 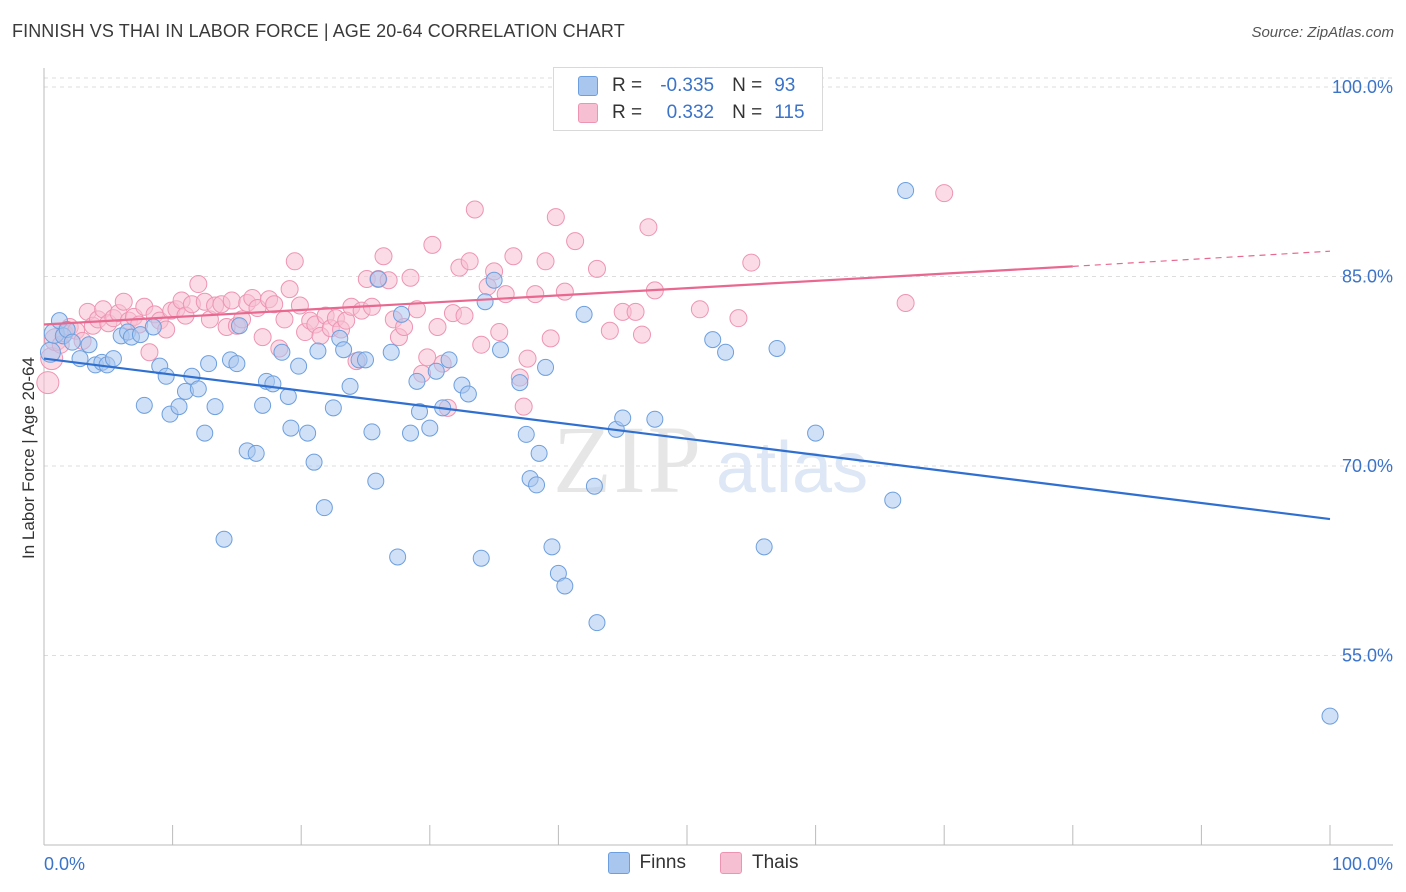 I want to click on source-credit: Source: ZipAtlas.com, so click(x=1322, y=32).